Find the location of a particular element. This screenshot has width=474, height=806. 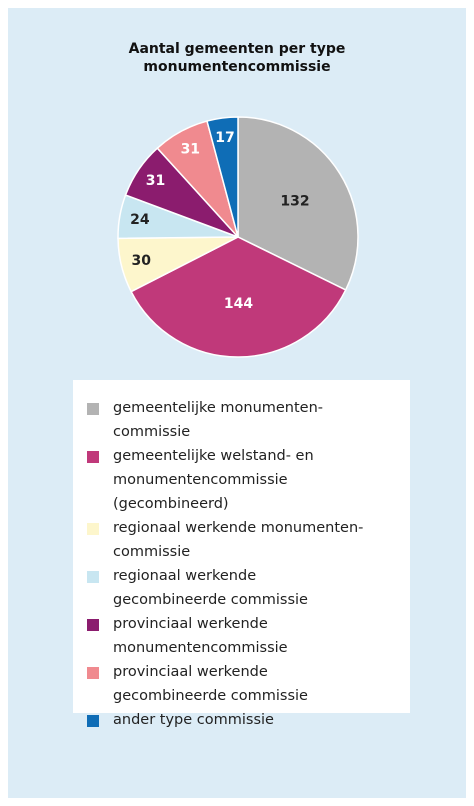

legend-label: ander type commissie is located at coordinates (193, 720).